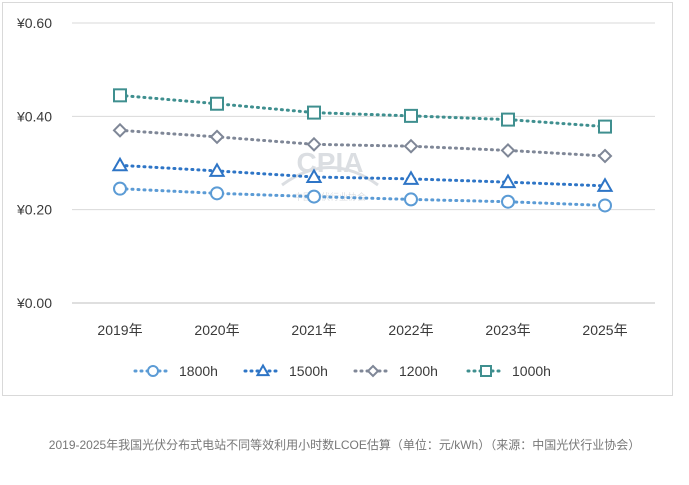 Image resolution: width=689 pixels, height=485 pixels. Describe the element at coordinates (410, 330) in the screenshot. I see `x-tick-label: 2022年` at that location.